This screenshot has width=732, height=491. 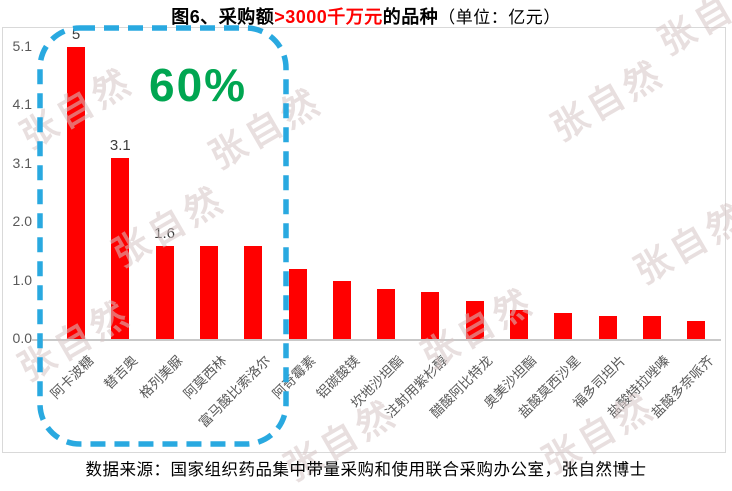 What do you see at coordinates (366, 469) in the screenshot?
I see `source-note: 数据来源：国家组织药品集中带量采购和使用联合采购办公室，张自然博士` at bounding box center [366, 469].